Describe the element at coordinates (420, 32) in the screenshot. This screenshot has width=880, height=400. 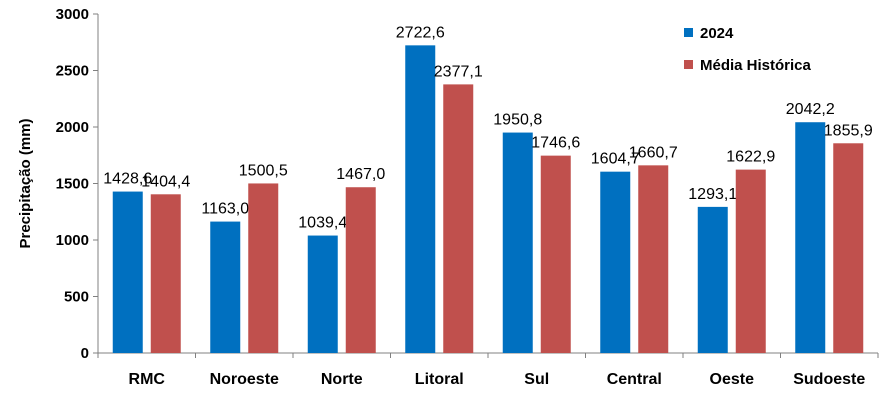
I see `data-label: 2722,6` at that location.